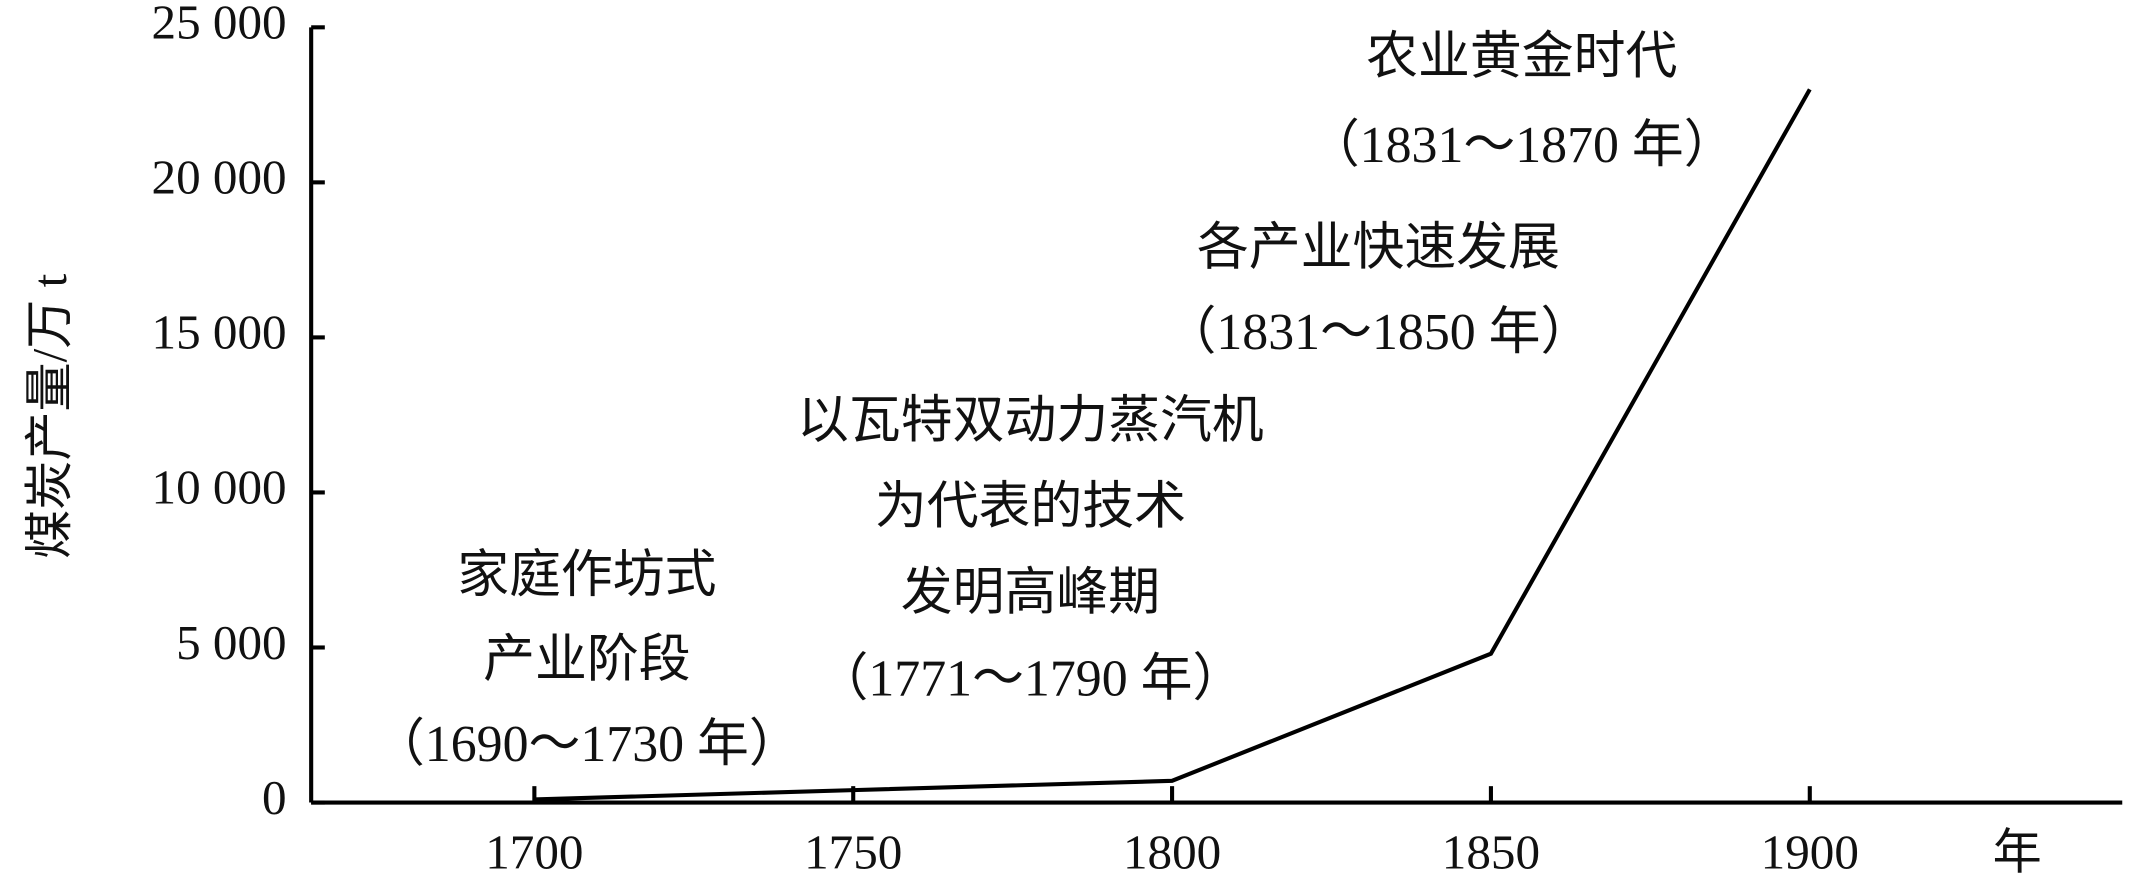  I want to click on annotation: 各产业快速发展, so click(1378, 247).